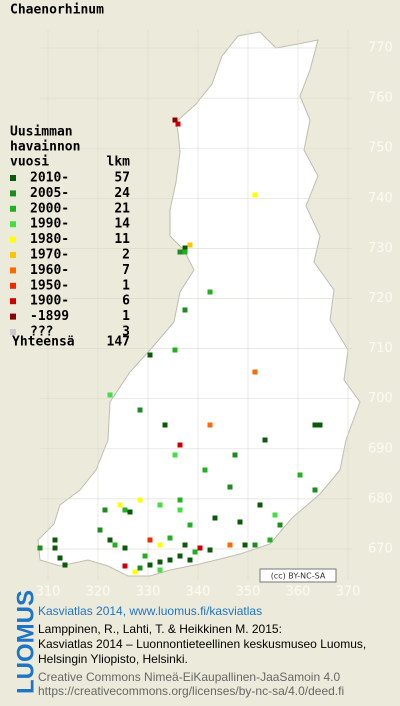  I want to click on legend-count-heading: lkm, so click(119, 162).